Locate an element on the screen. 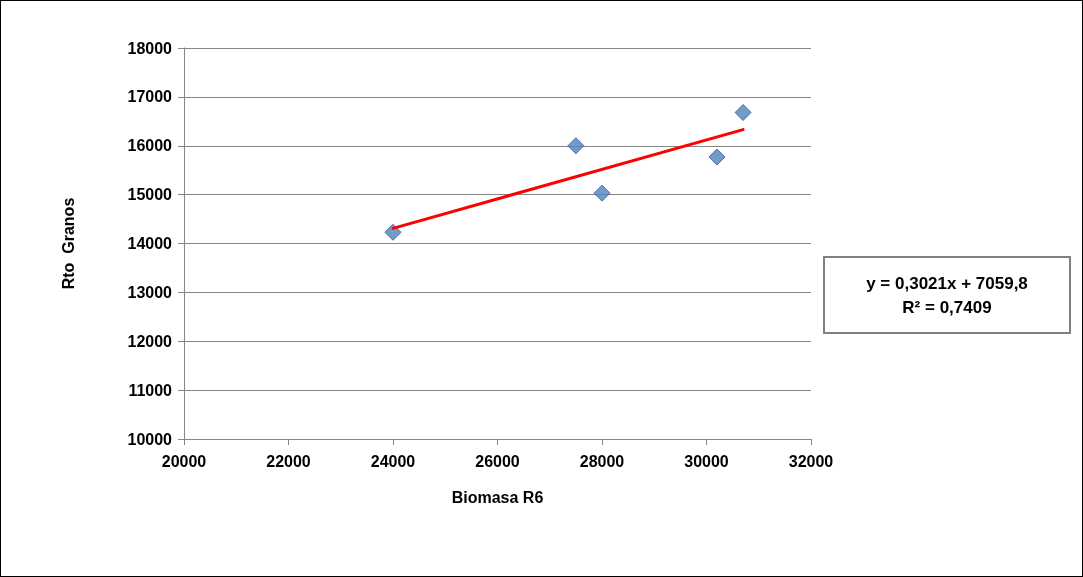  y-tick-label: 11000 is located at coordinates (150, 390).